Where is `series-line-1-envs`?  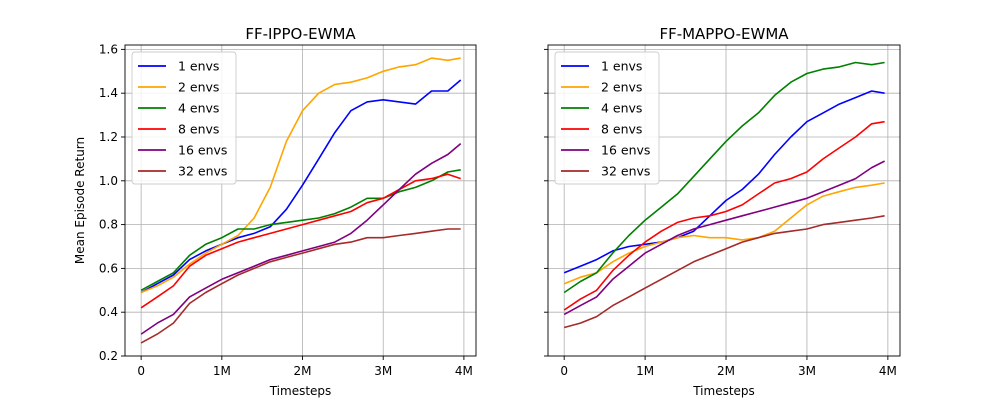 series-line-1-envs is located at coordinates (724, 182).